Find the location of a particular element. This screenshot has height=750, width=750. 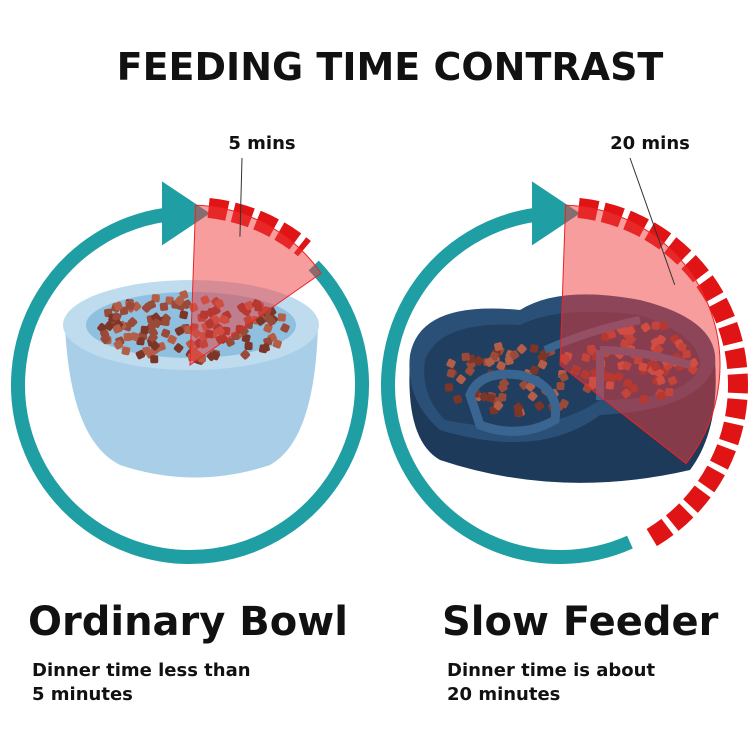

panel-name: Ordinary Bowl is located at coordinates (188, 622).